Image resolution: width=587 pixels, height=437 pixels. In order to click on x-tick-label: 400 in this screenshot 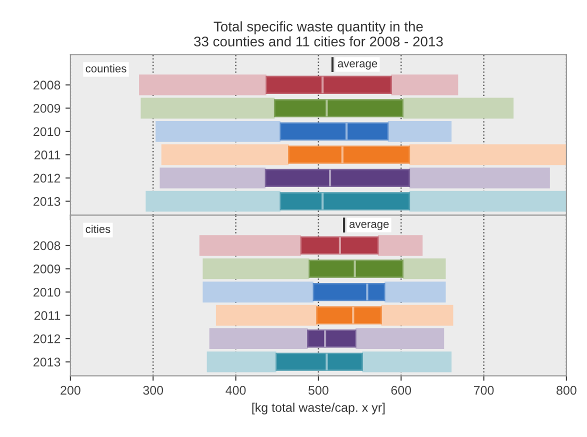, I will do `click(236, 390)`.